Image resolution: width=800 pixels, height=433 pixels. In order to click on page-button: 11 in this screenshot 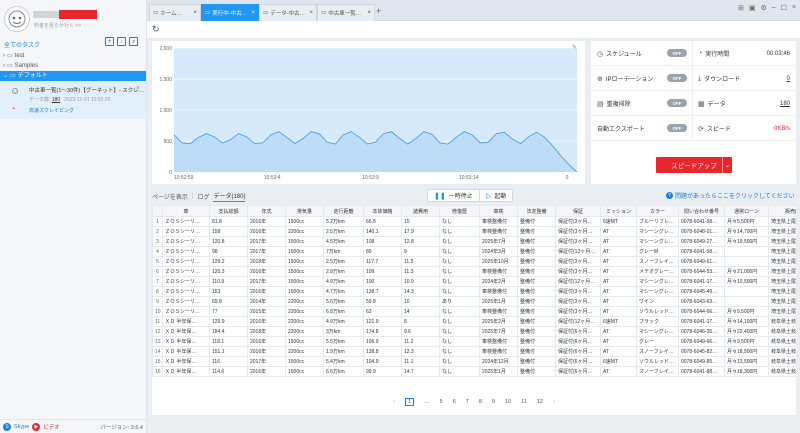, I will do `click(524, 402)`.